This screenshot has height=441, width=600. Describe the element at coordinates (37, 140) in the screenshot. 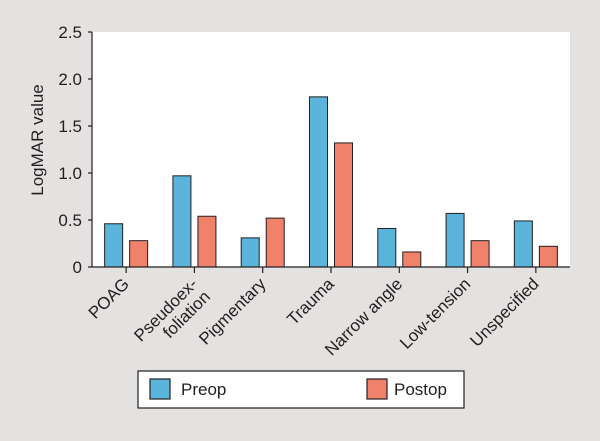

I see `y-axis-title: LogMAR value` at that location.